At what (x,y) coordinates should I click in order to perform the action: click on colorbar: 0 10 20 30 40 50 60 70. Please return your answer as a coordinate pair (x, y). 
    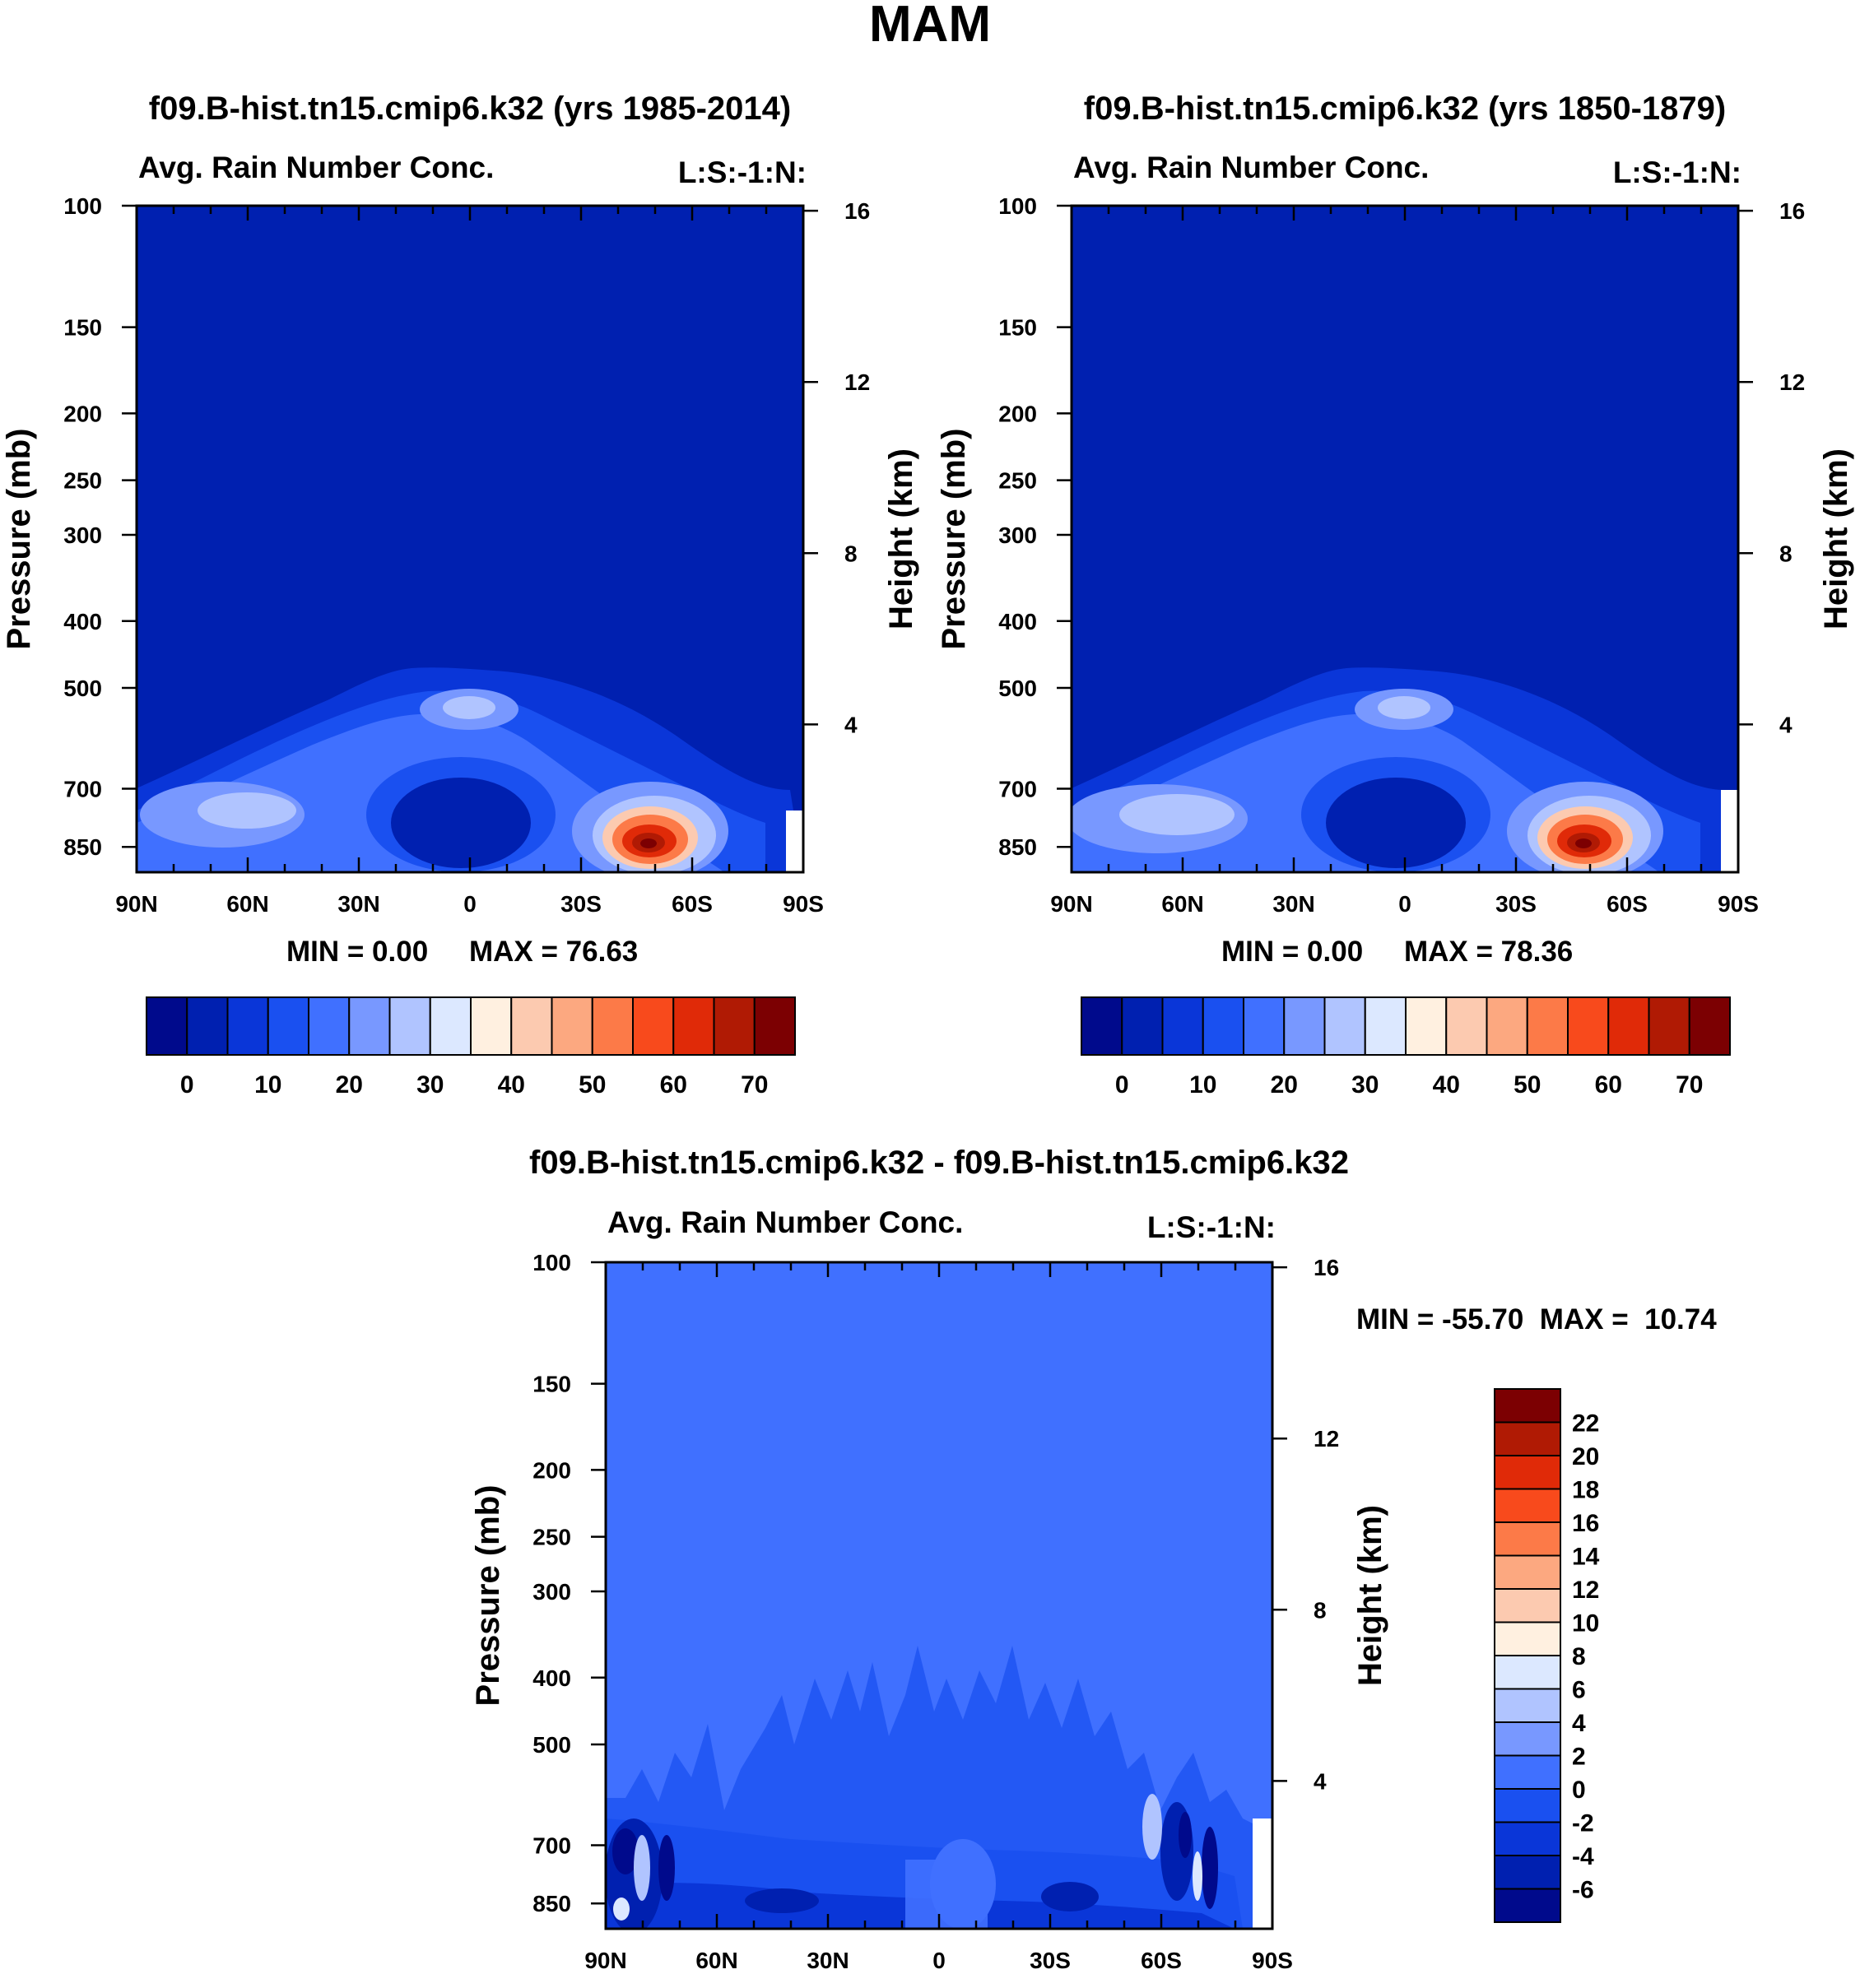
    Looking at the image, I should click on (471, 1047).